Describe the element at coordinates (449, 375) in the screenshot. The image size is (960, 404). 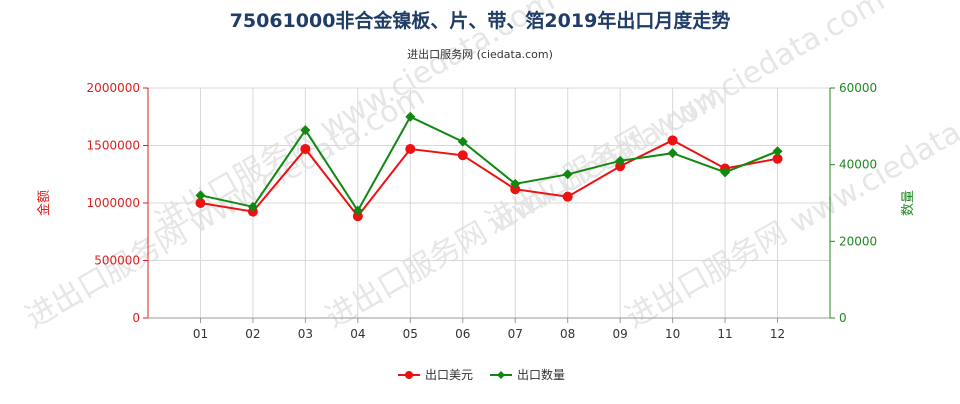
I see `legend-label: 出口美元` at that location.